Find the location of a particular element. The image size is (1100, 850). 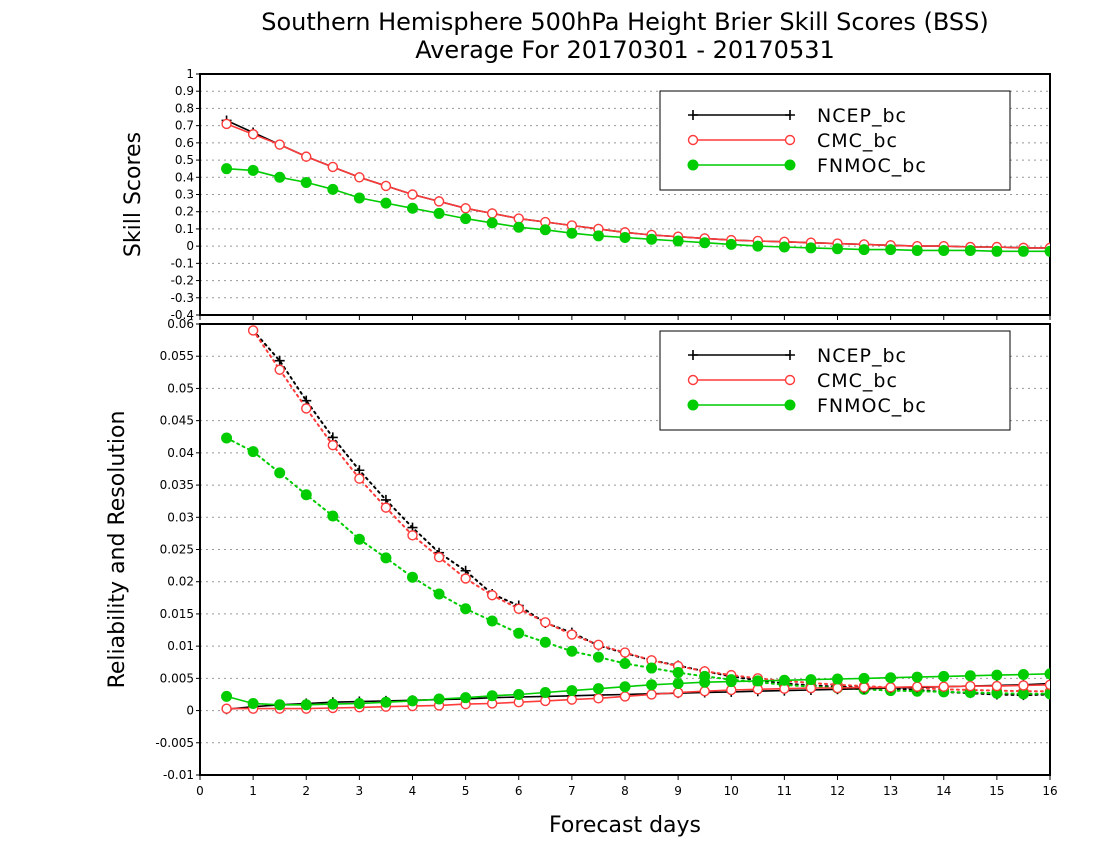

x-tick-label: 7 is located at coordinates (572, 791).